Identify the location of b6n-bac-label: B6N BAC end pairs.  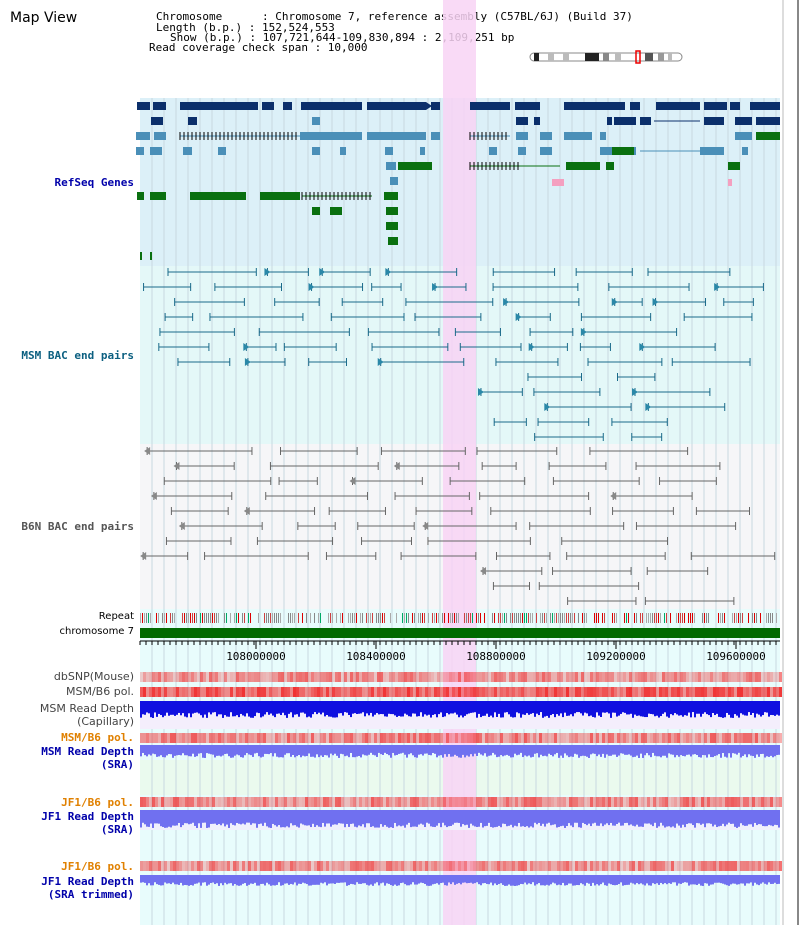
(77, 526).